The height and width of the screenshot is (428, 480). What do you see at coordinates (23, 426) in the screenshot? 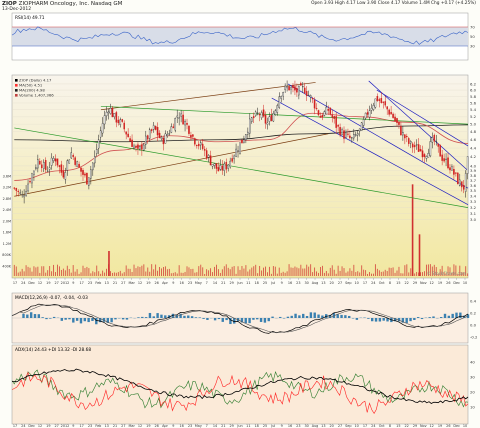
I see `x-tick-label: 24` at bounding box center [23, 426].